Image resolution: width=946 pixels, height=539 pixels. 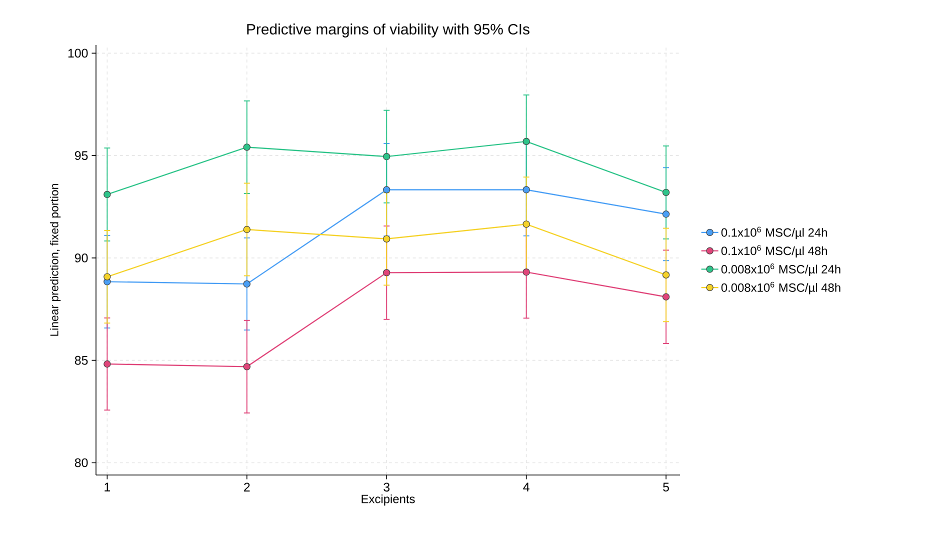 What do you see at coordinates (78, 53) in the screenshot?
I see `y-tick-label: 100` at bounding box center [78, 53].